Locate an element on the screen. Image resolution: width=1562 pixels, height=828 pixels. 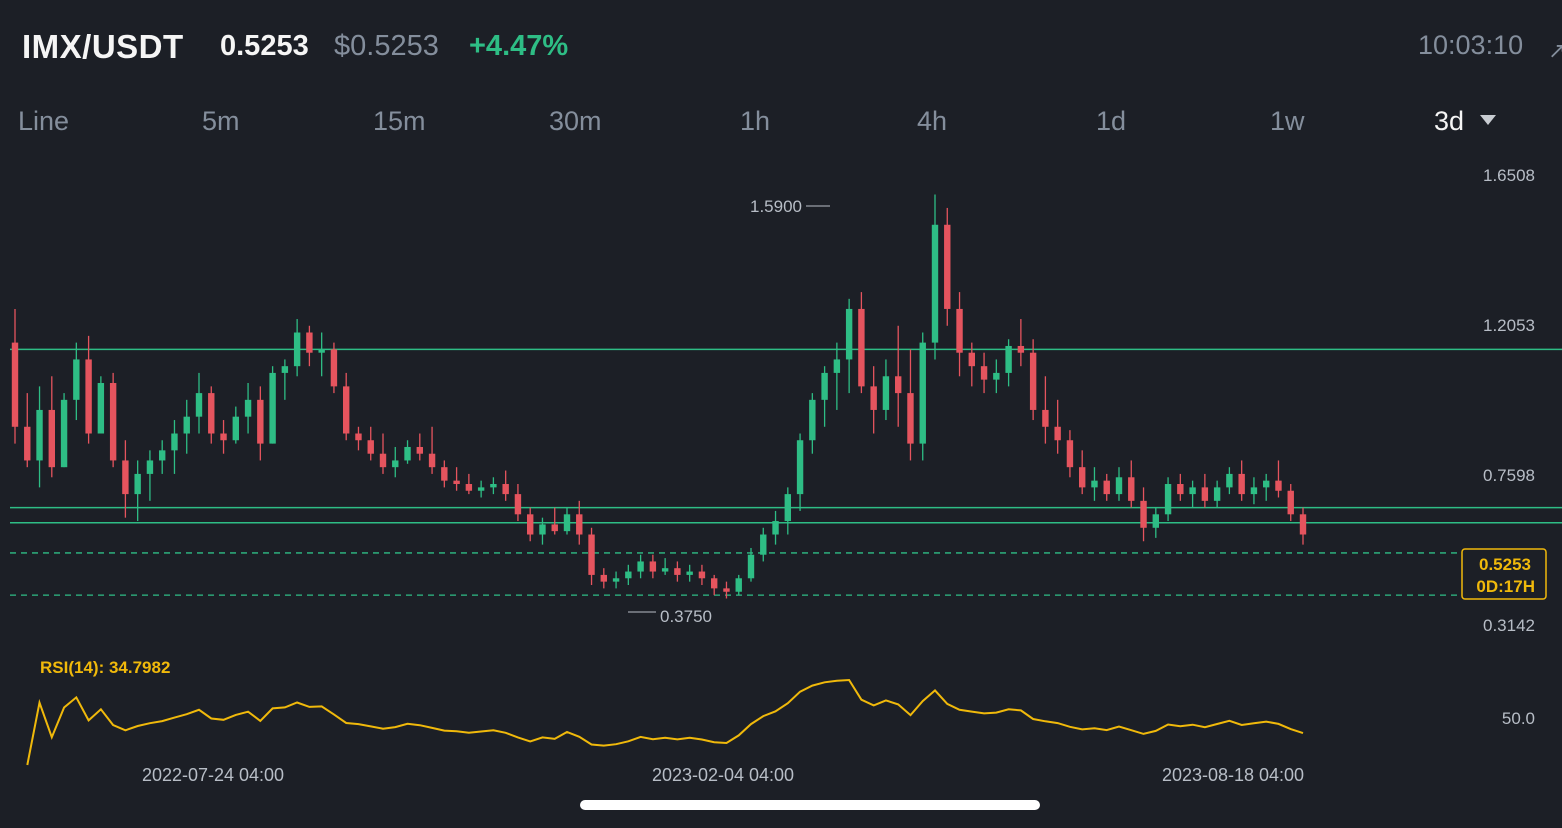
high-marker: 1.5900 is located at coordinates (790, 206).